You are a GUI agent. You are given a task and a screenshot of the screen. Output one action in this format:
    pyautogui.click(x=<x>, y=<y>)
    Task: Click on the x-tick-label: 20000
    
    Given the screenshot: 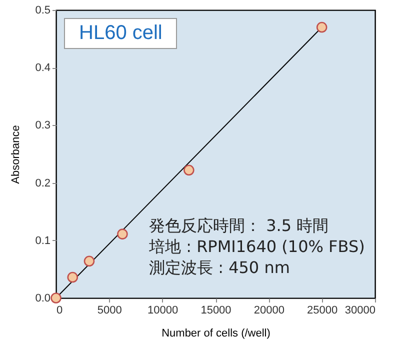 What is the action you would take?
    pyautogui.click(x=269, y=310)
    